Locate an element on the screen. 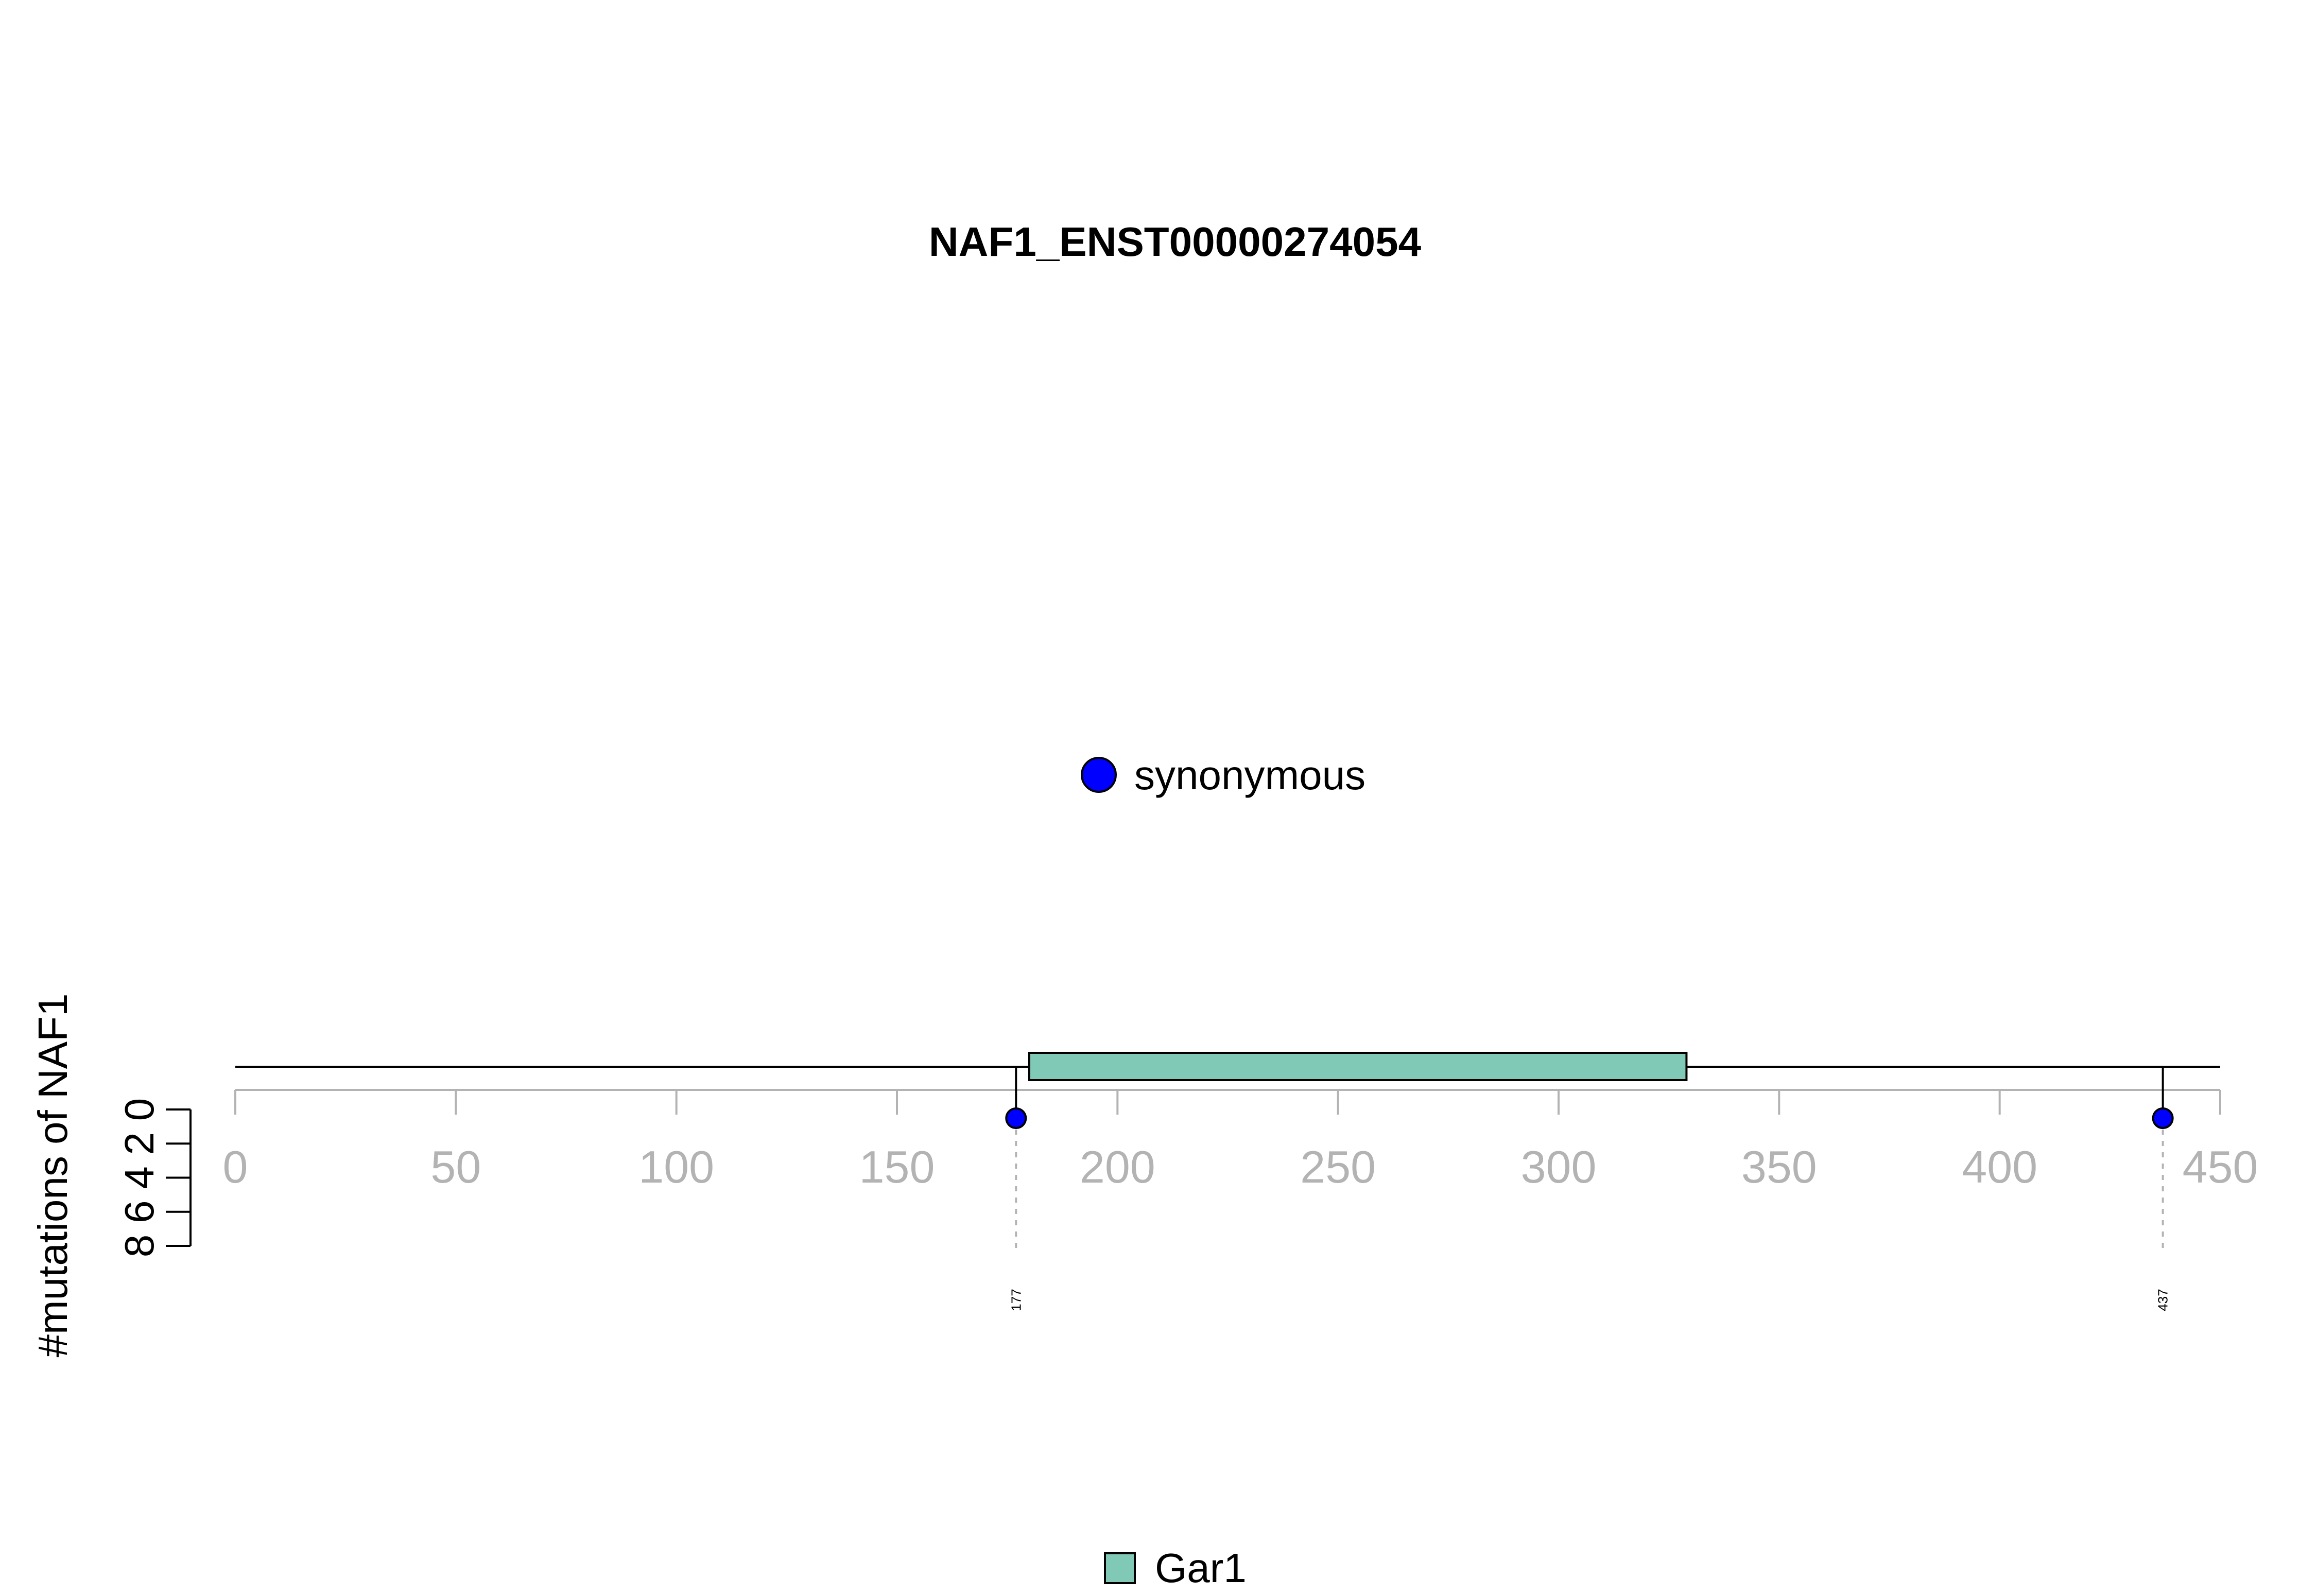  y-axis: 0 2 4 6 8 is located at coordinates (154, 1178).